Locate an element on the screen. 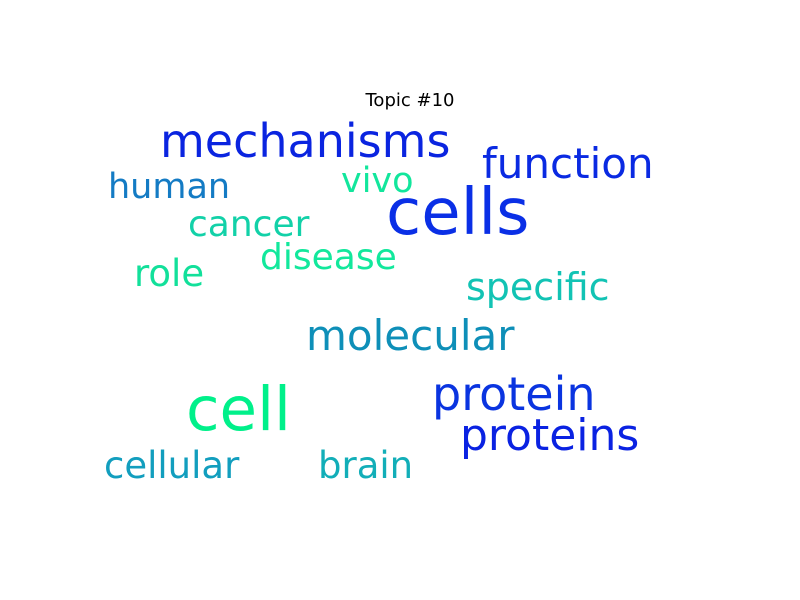 The image size is (800, 600). word-molecular: molecular is located at coordinates (410, 335).